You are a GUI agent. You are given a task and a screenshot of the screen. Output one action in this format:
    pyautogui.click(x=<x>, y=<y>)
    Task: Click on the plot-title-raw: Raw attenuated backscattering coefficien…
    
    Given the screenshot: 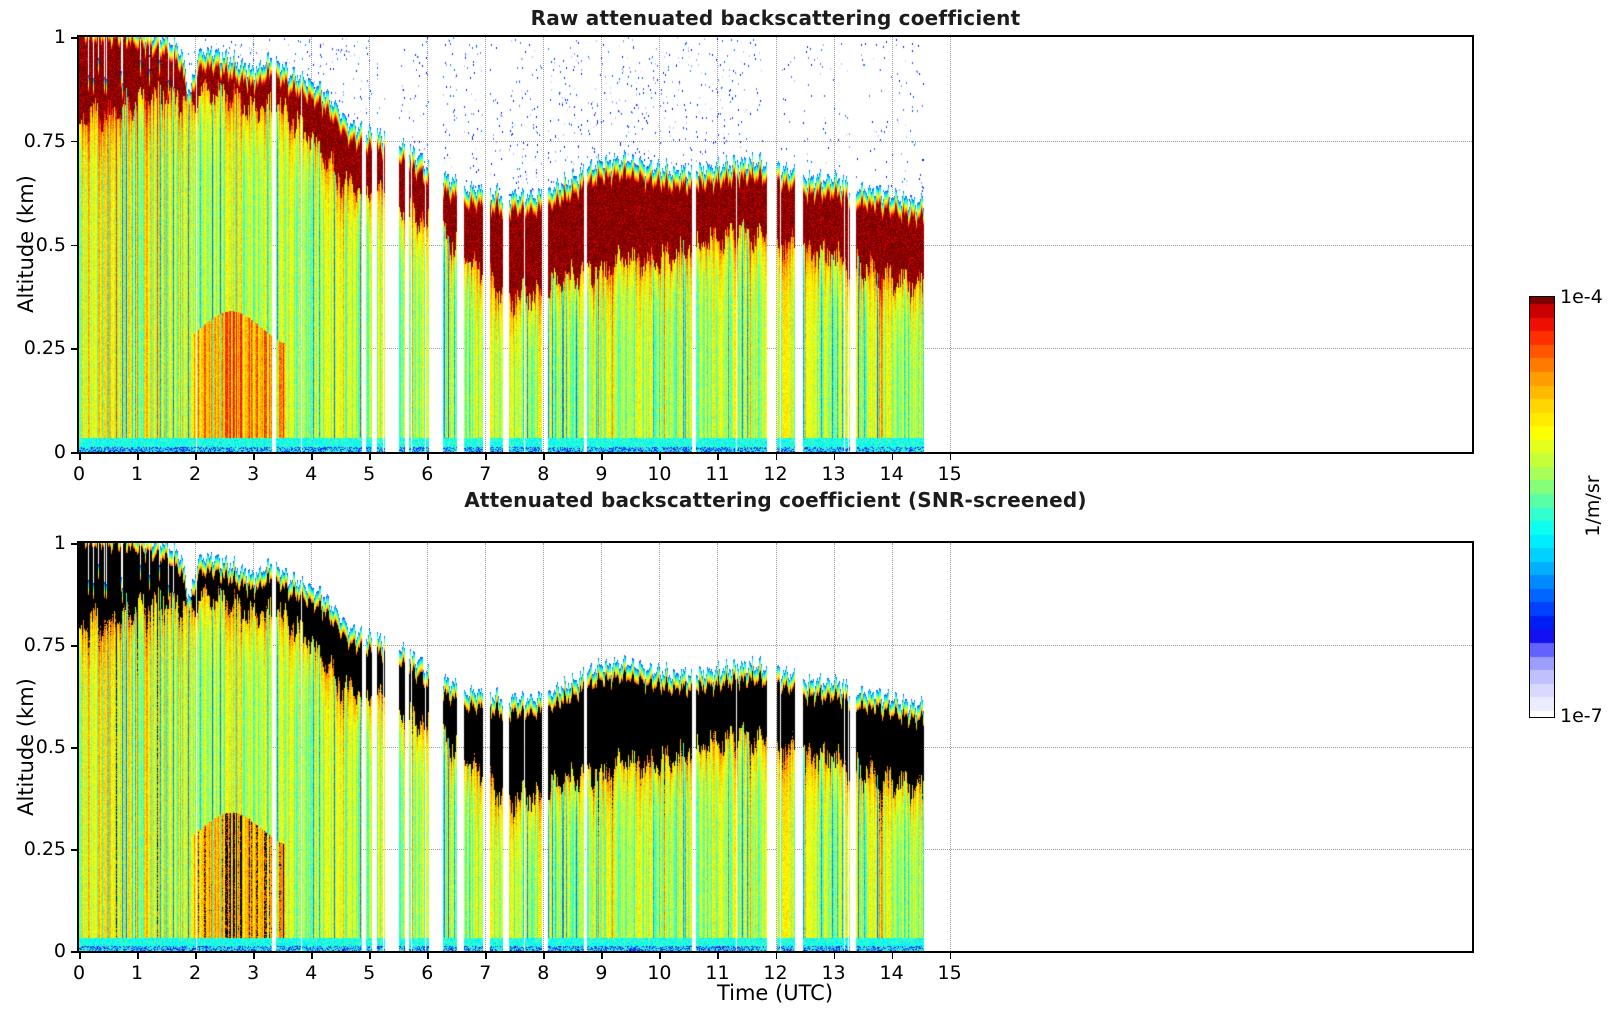 What is the action you would take?
    pyautogui.click(x=775, y=18)
    